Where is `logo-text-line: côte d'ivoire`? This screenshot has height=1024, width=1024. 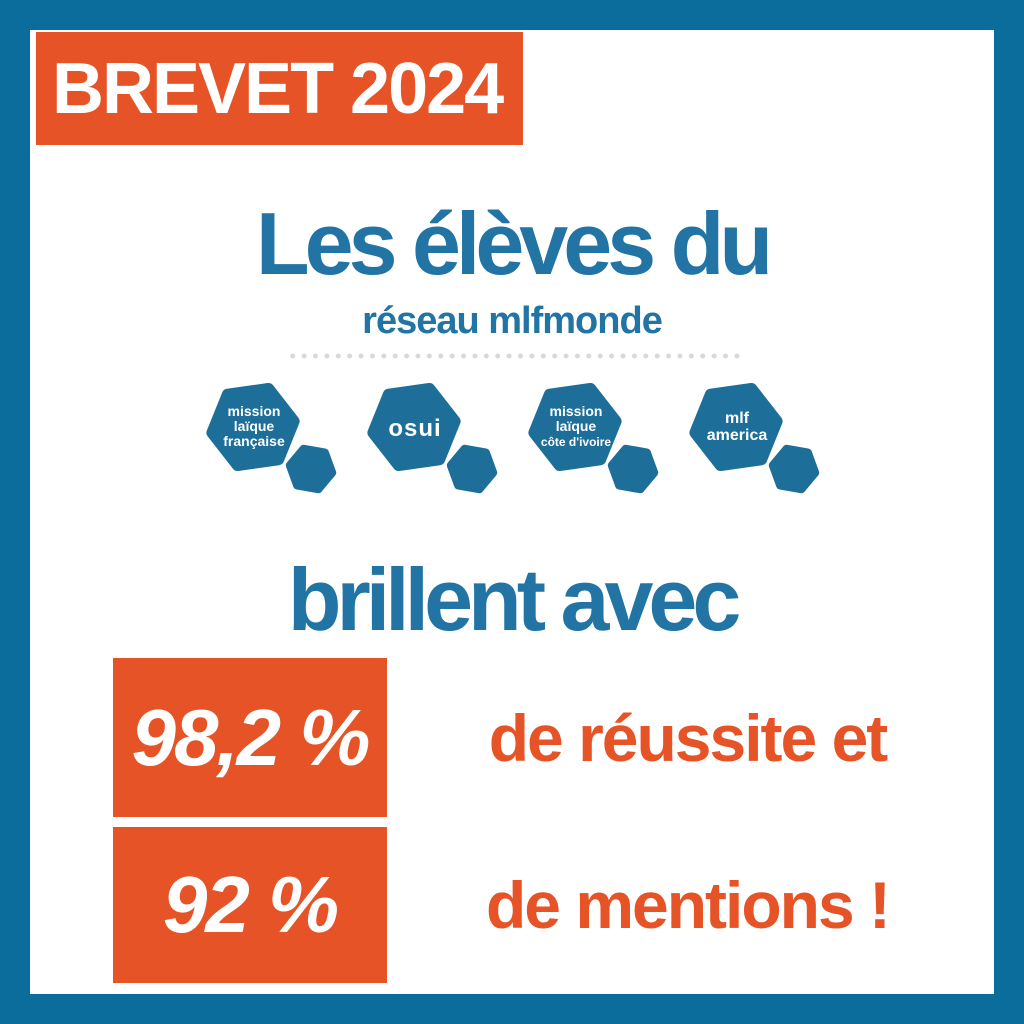 logo-text-line: côte d'ivoire is located at coordinates (576, 442).